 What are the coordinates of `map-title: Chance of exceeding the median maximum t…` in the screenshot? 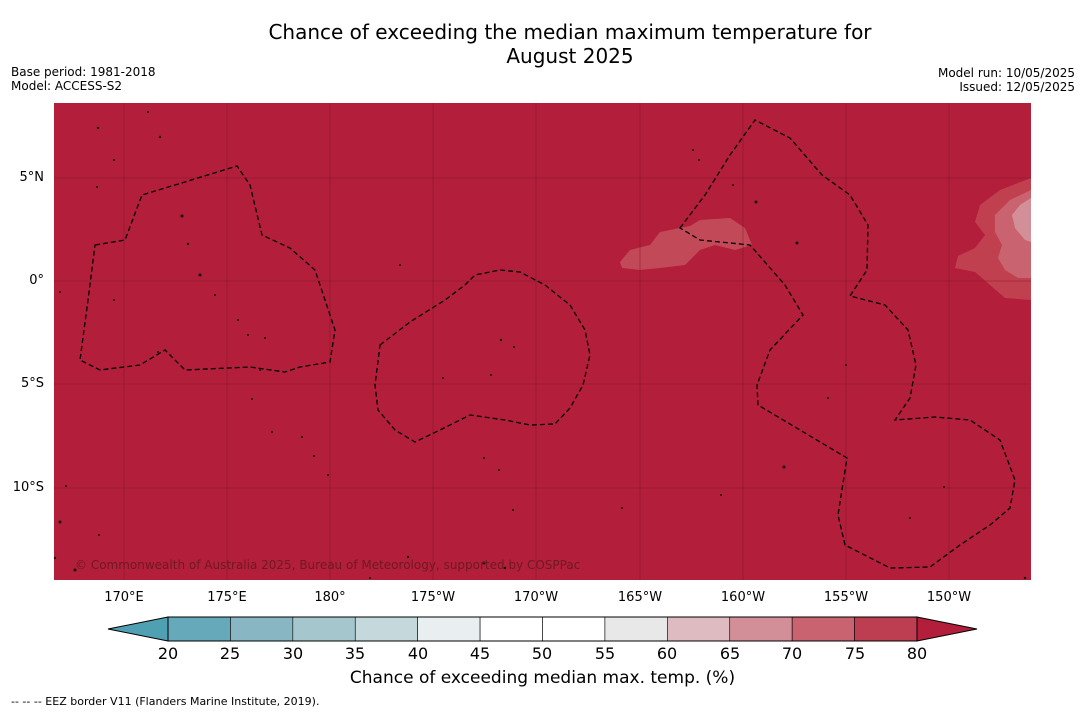 It's located at (542, 44).